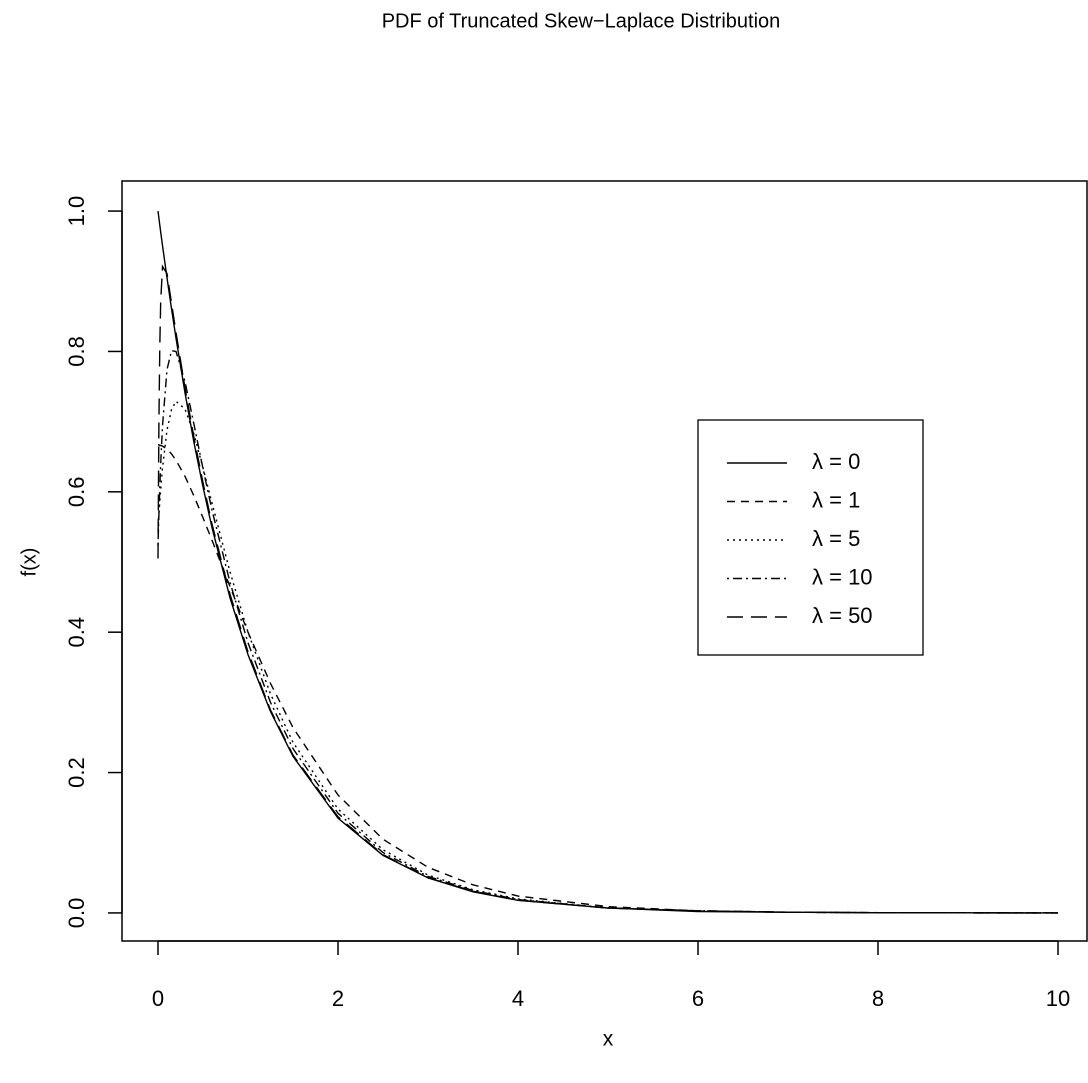 Image resolution: width=1088 pixels, height=1083 pixels. Describe the element at coordinates (836, 538) in the screenshot. I see `legend-label: λ = 5` at that location.